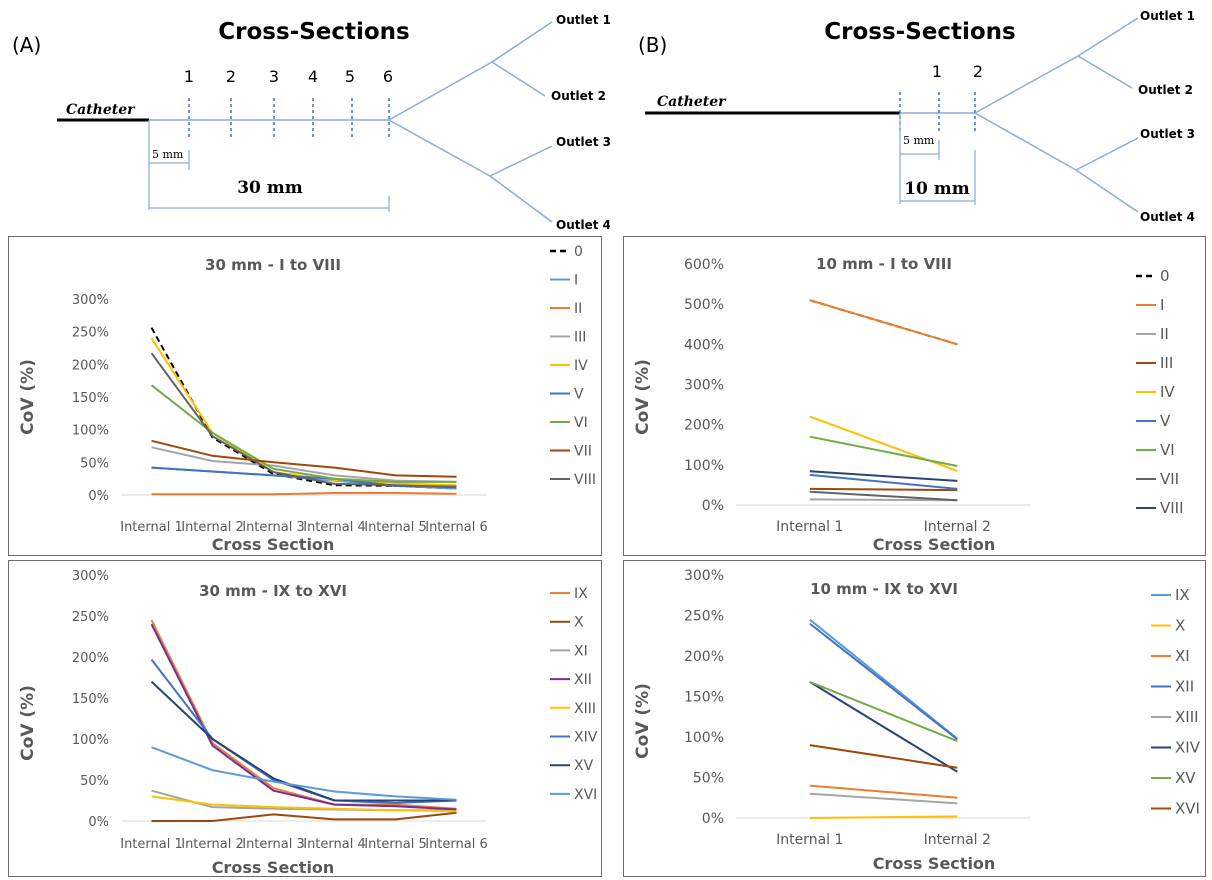 Image resolution: width=1212 pixels, height=880 pixels. I want to click on section-number-a-2: 2, so click(231, 76).